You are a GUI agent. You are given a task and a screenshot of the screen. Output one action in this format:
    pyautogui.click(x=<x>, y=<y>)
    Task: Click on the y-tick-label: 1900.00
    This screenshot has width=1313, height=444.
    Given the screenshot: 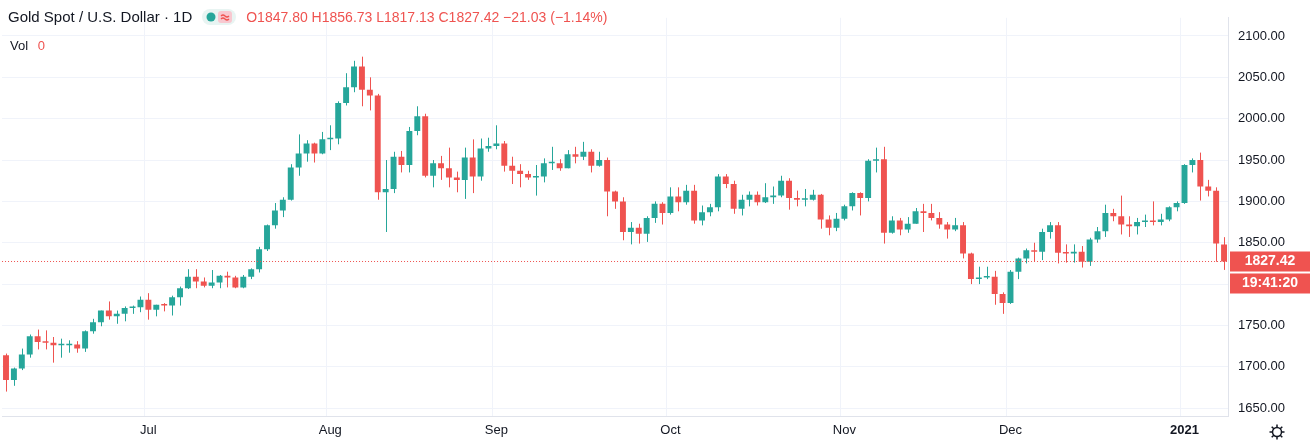 What is the action you would take?
    pyautogui.click(x=1261, y=200)
    